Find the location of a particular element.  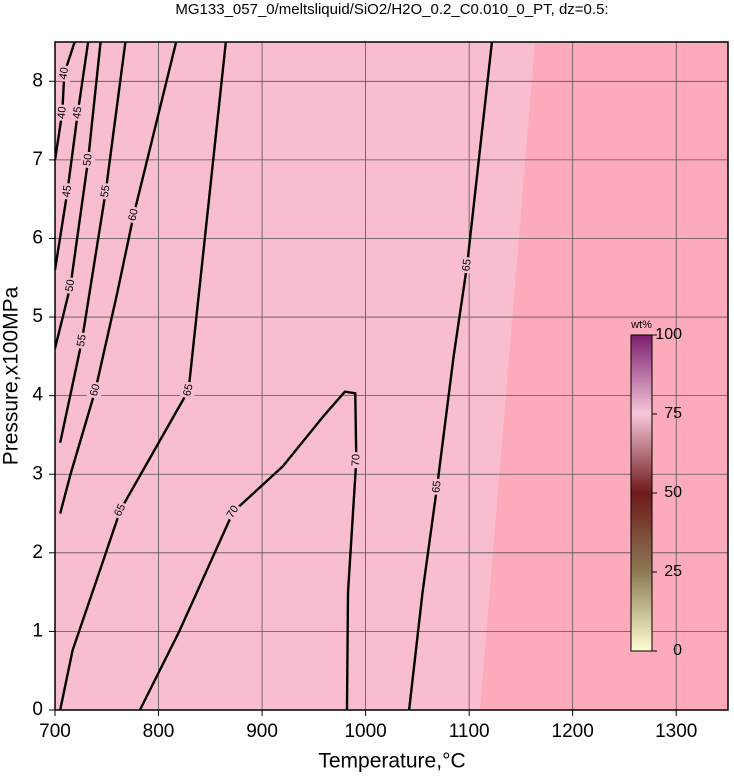

y-tick-label: 1 is located at coordinates (37, 630).